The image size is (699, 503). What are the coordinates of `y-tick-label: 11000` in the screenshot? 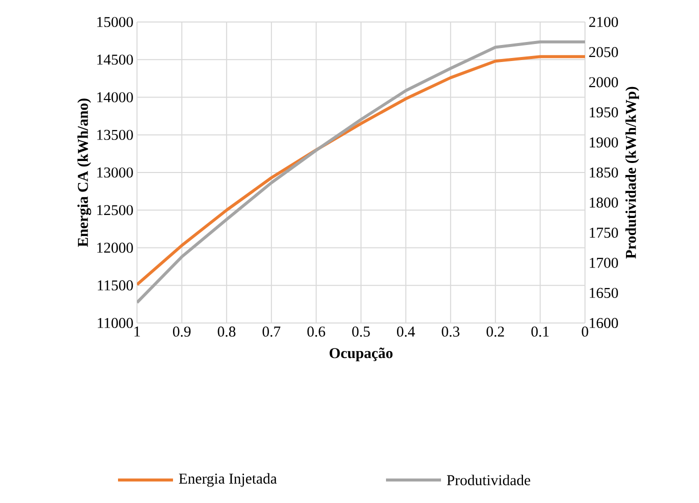 It's located at (115, 323).